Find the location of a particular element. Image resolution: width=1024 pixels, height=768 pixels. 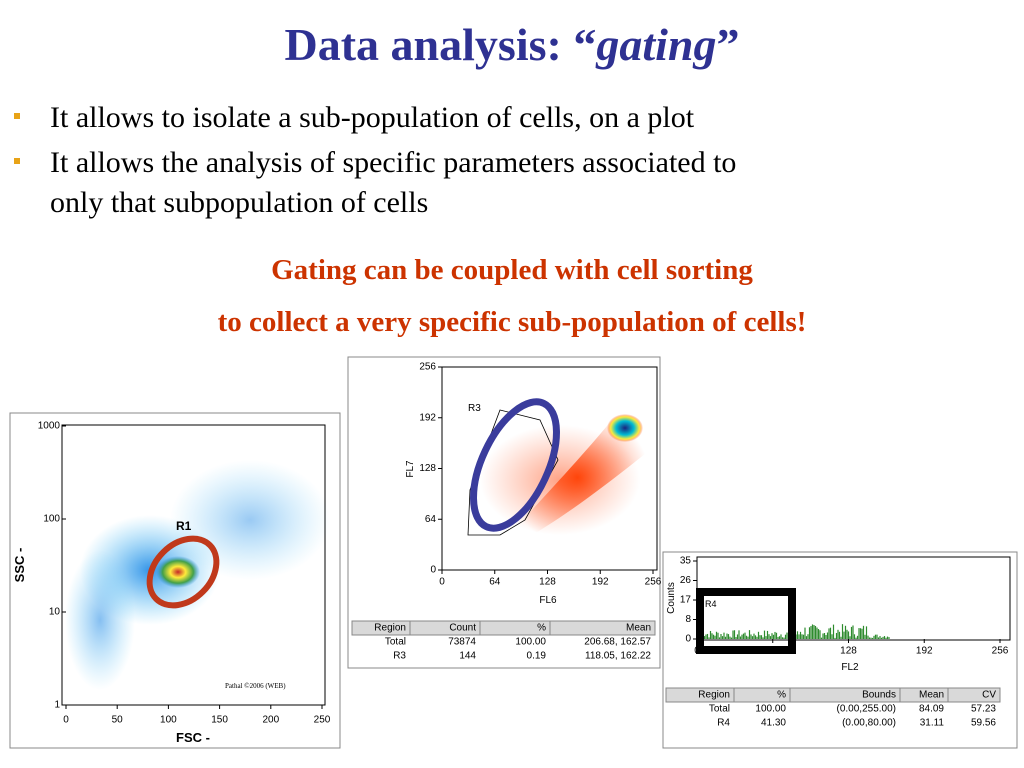

x-tick-label: 200 is located at coordinates (270, 720).